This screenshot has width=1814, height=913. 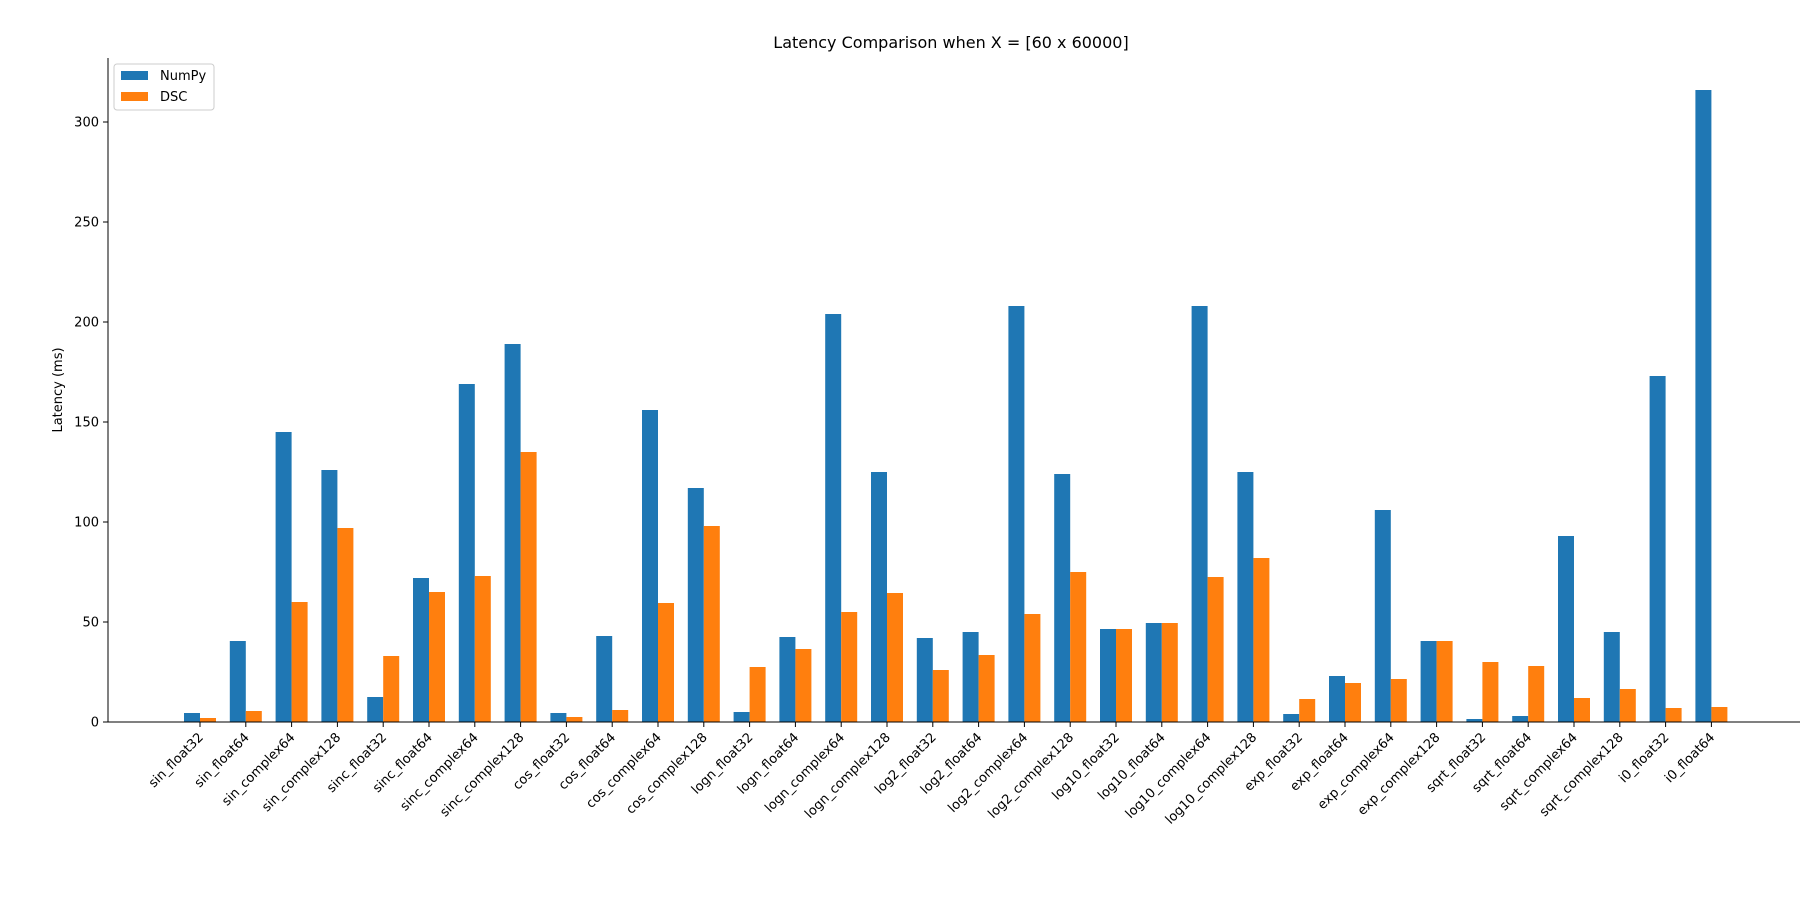 What do you see at coordinates (803, 685) in the screenshot?
I see `bar-dsc-logn_float64` at bounding box center [803, 685].